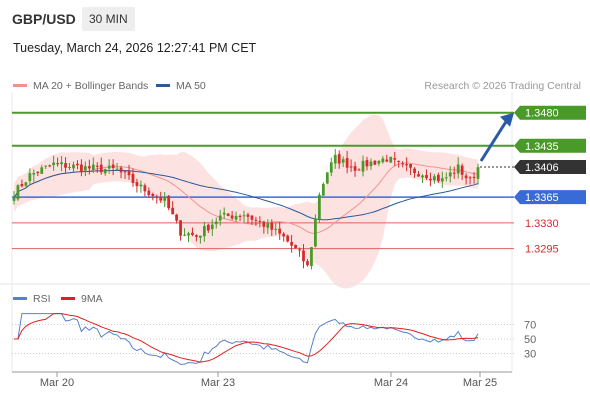  I want to click on moving-averages, so click(246, 198).